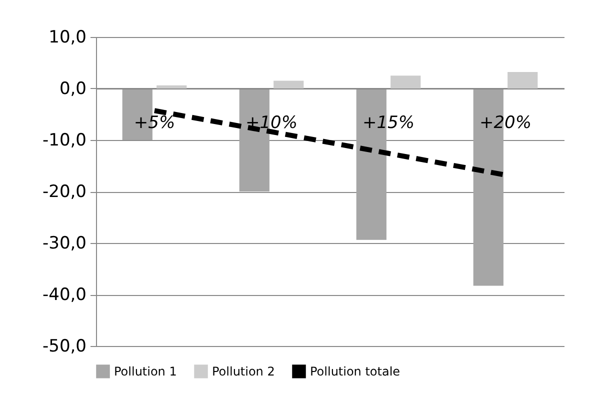 Image resolution: width=590 pixels, height=401 pixels. What do you see at coordinates (64, 244) in the screenshot?
I see `y-tick-label: -30,0` at bounding box center [64, 244].